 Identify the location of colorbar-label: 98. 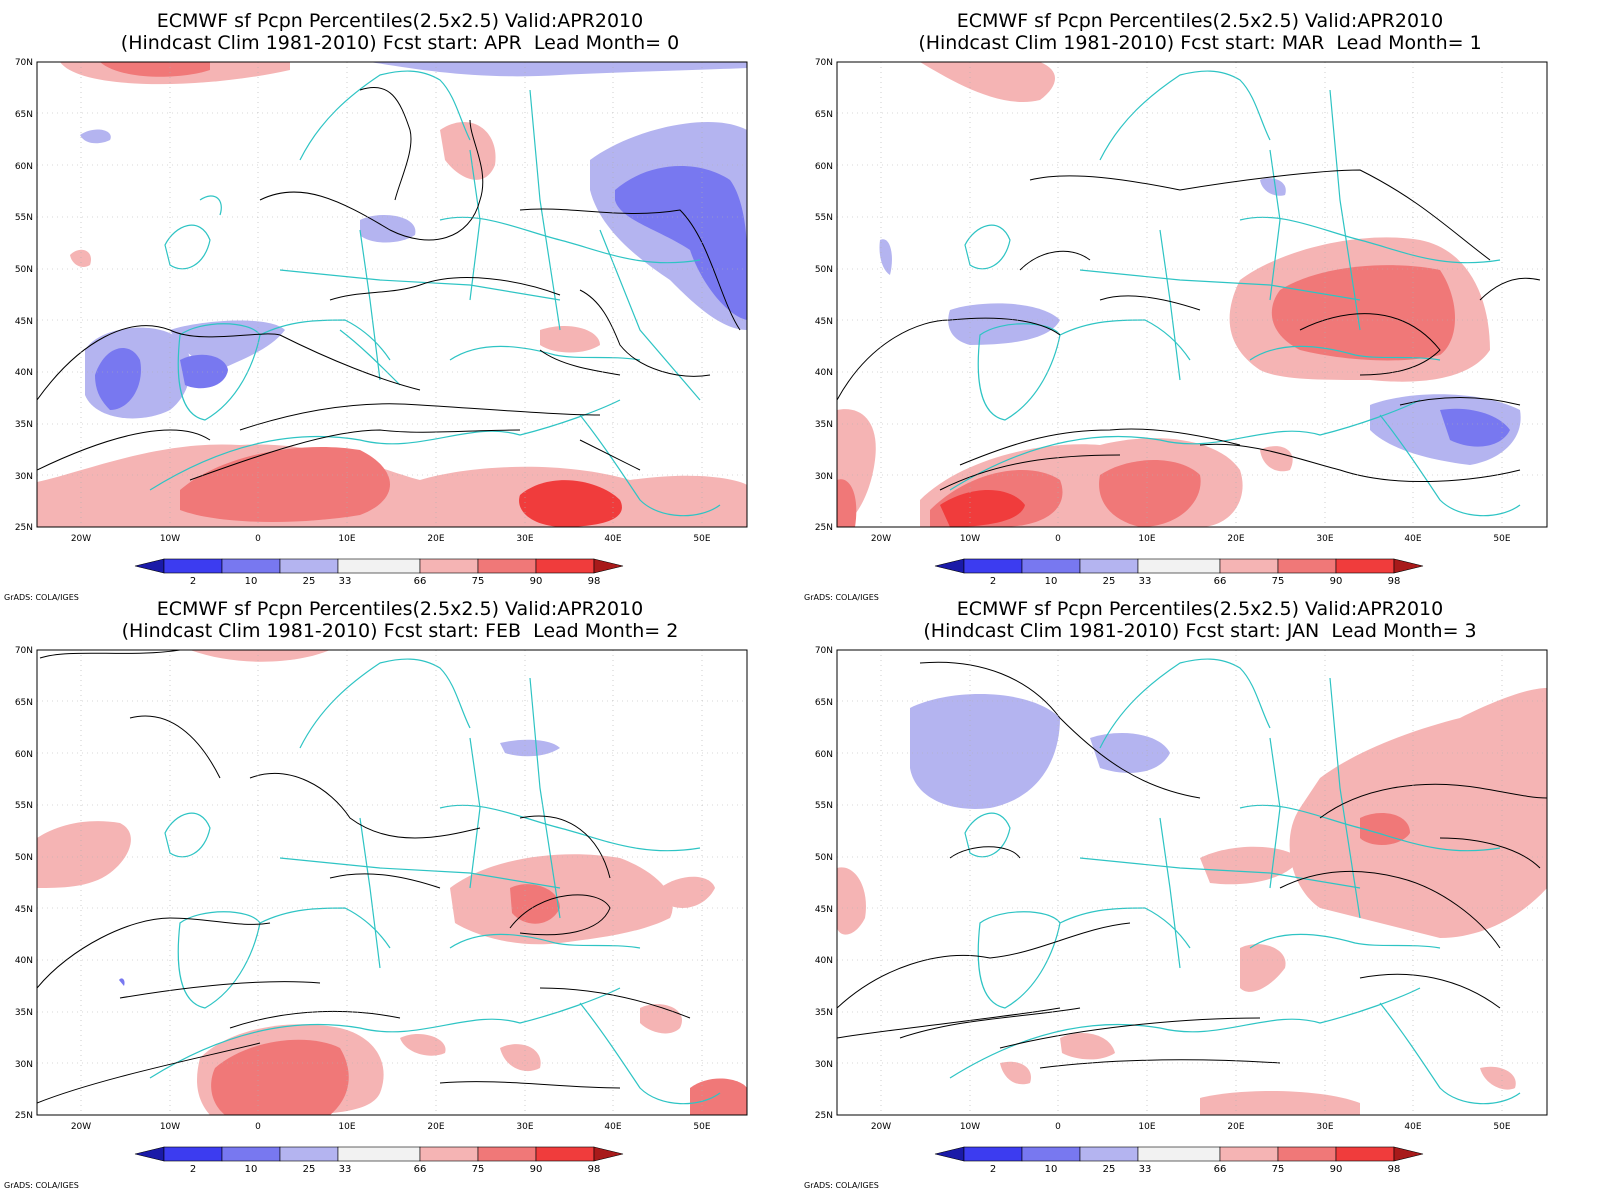
(1394, 581).